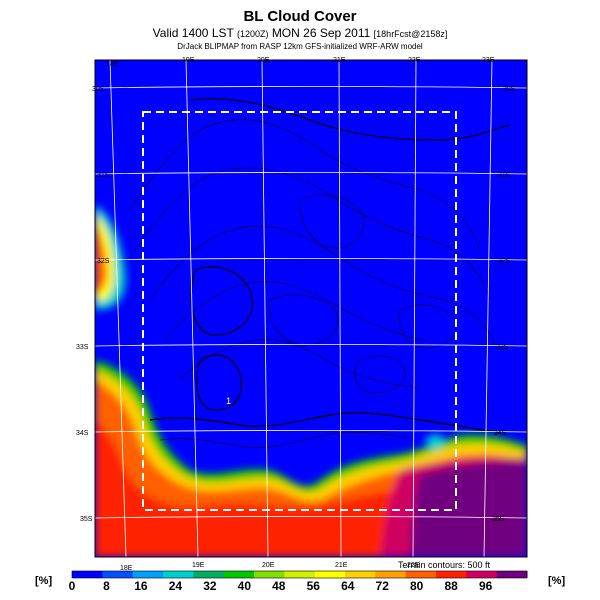 This screenshot has height=600, width=600. I want to click on lon-label-top-1: 19E, so click(188, 60).